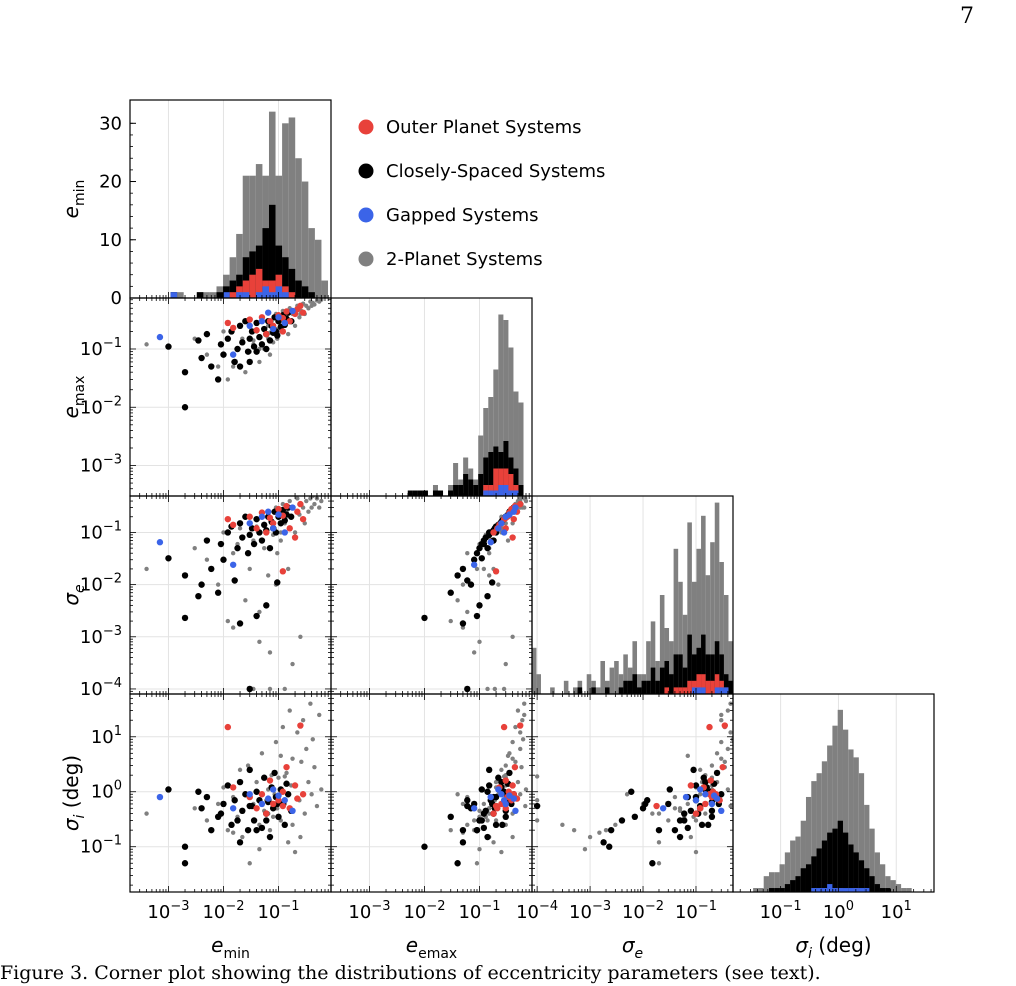 Image resolution: width=1016 pixels, height=986 pixels. What do you see at coordinates (73, 397) in the screenshot?
I see `y-axis-label-emax: emax` at bounding box center [73, 397].